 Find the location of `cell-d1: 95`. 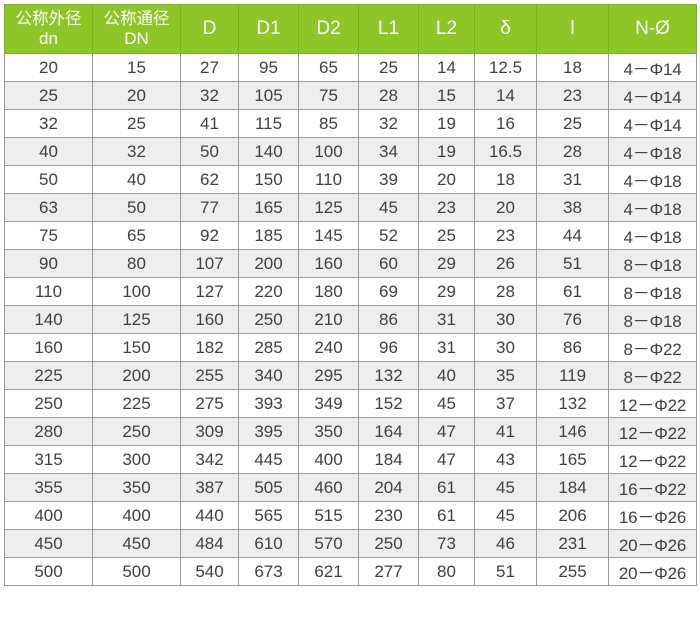

cell-d1: 95 is located at coordinates (268, 67).